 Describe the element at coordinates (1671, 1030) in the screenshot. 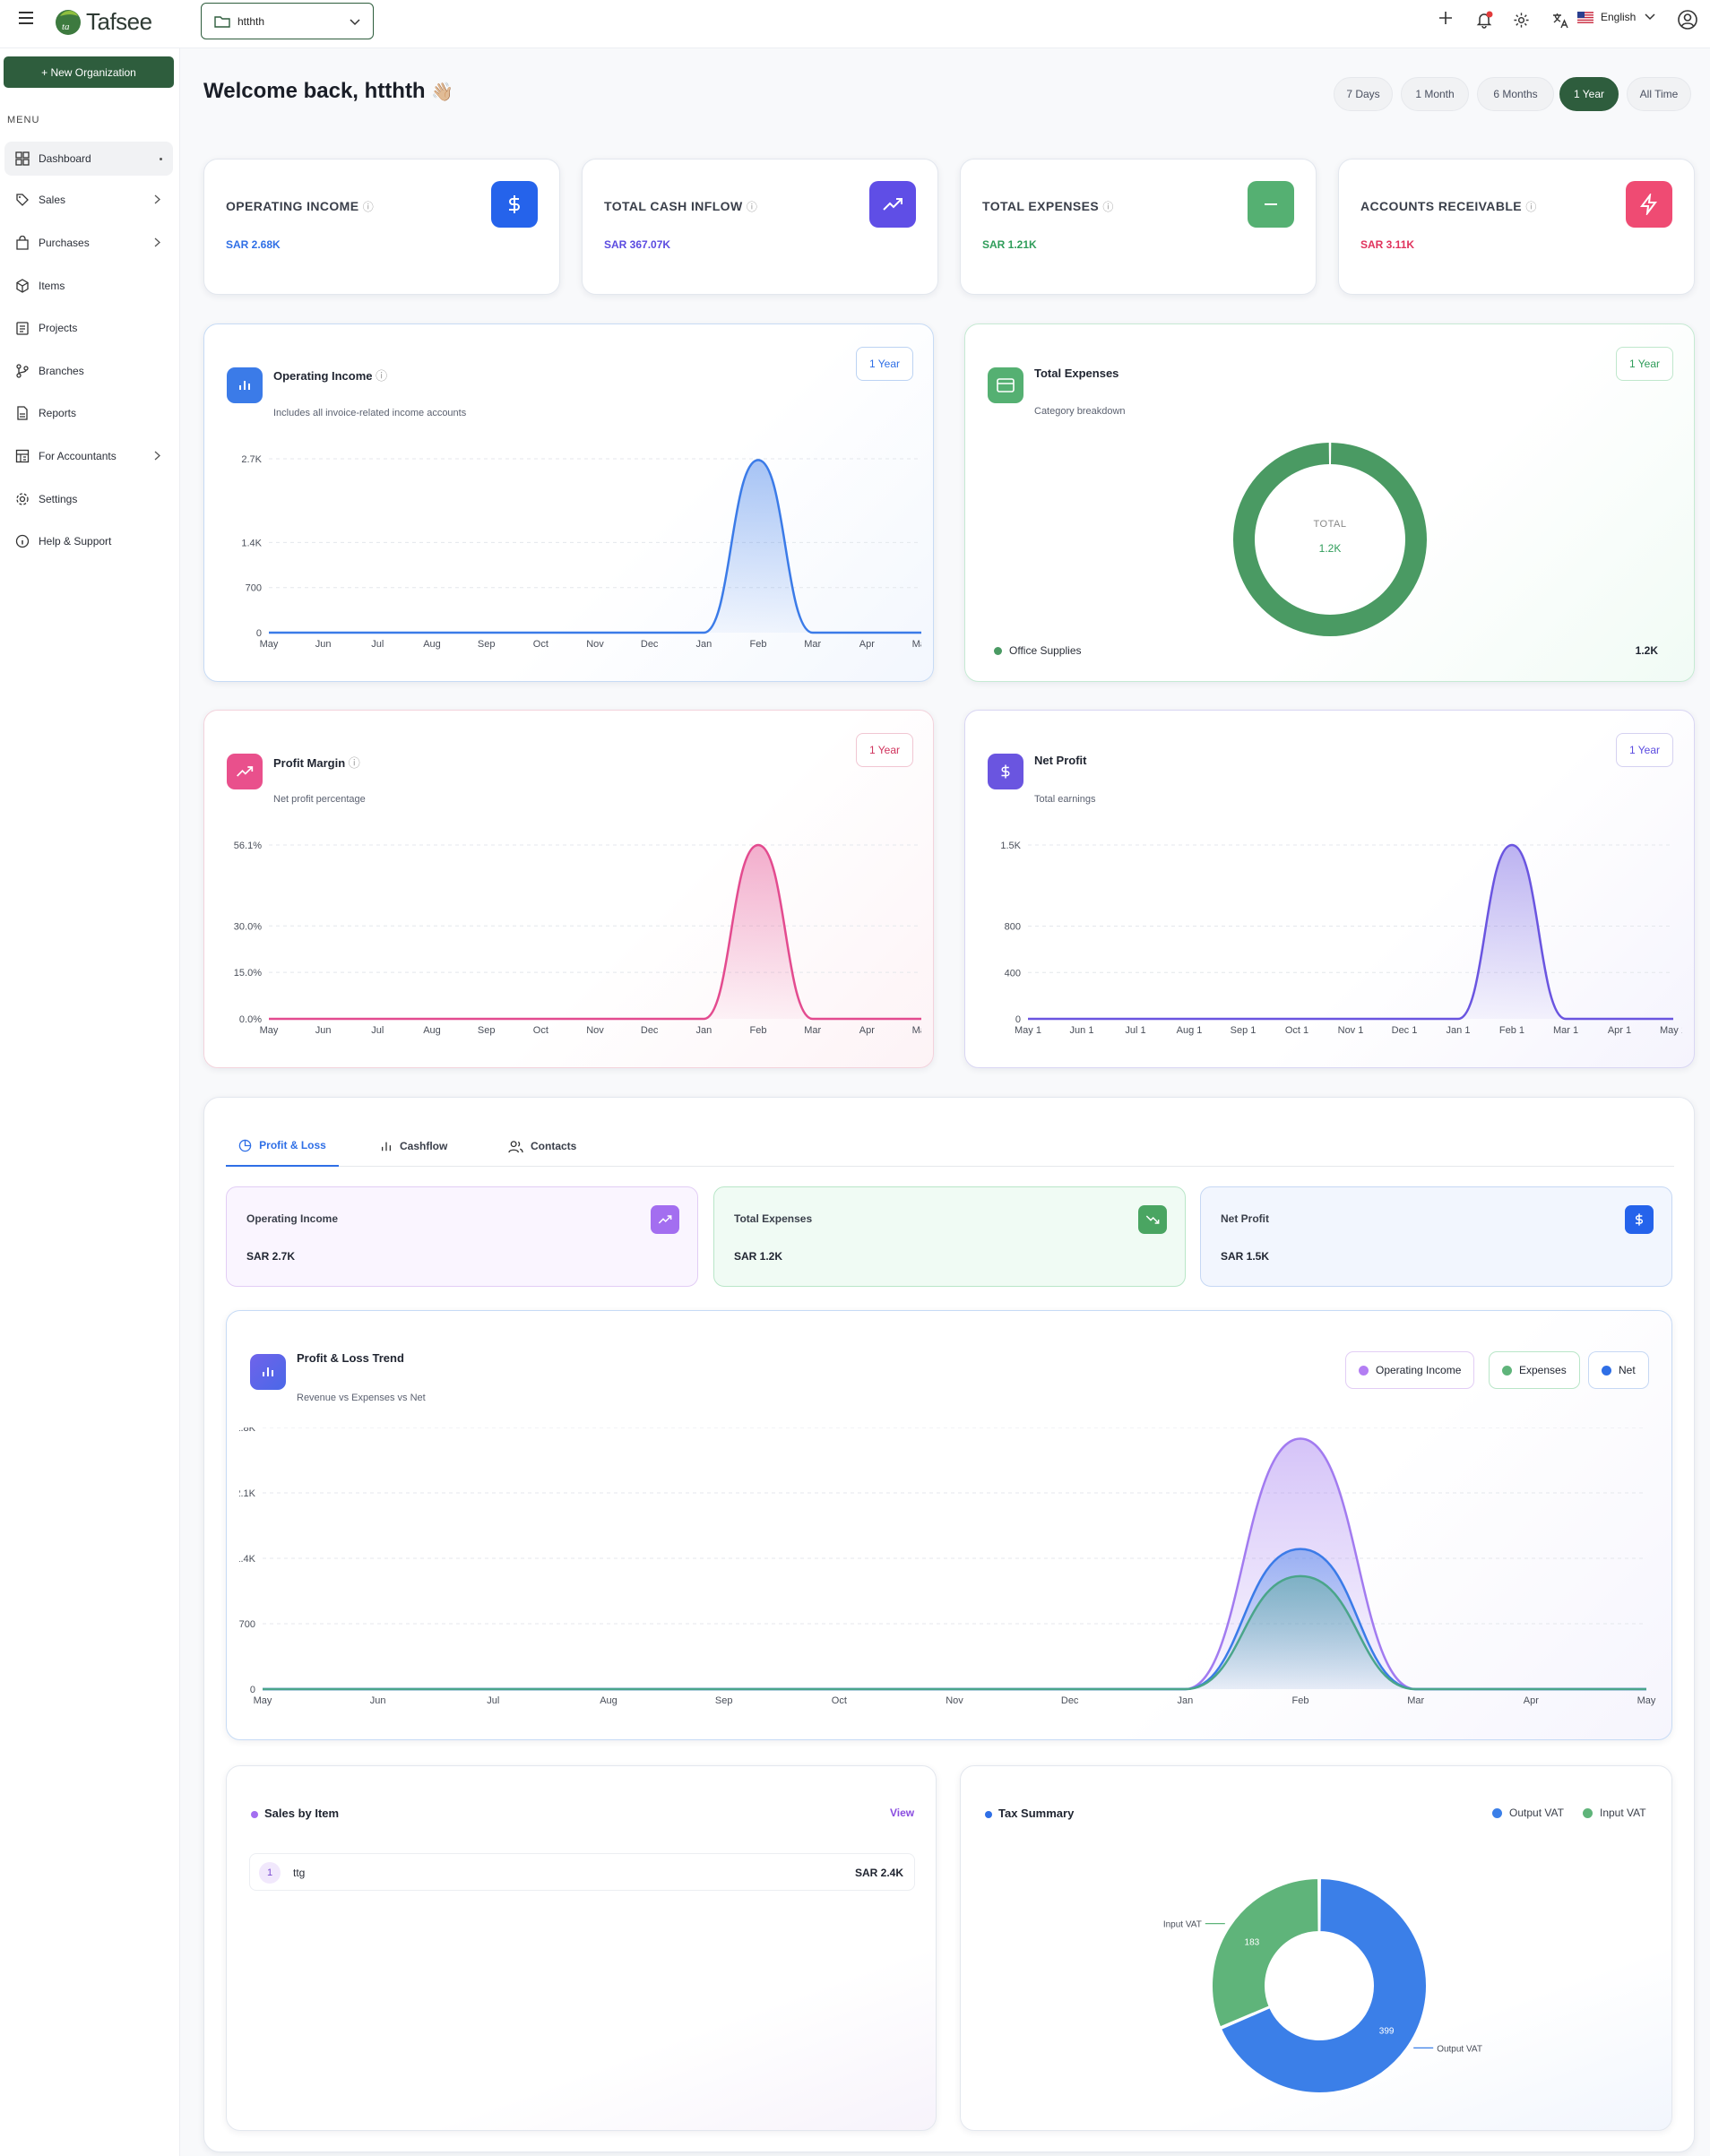

I see `x-tick-label: May 1` at that location.